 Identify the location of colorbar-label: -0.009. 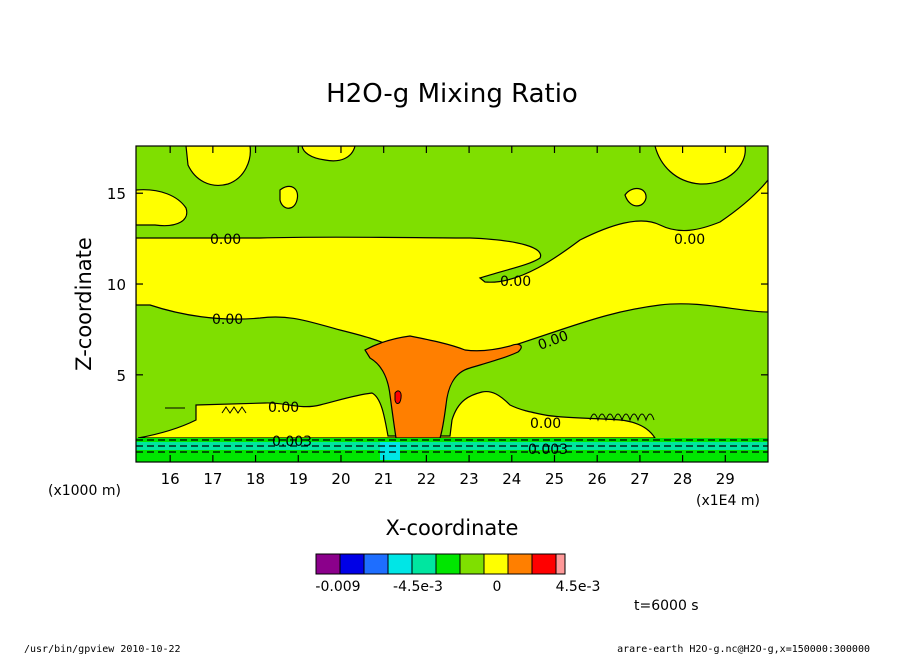
(337, 587).